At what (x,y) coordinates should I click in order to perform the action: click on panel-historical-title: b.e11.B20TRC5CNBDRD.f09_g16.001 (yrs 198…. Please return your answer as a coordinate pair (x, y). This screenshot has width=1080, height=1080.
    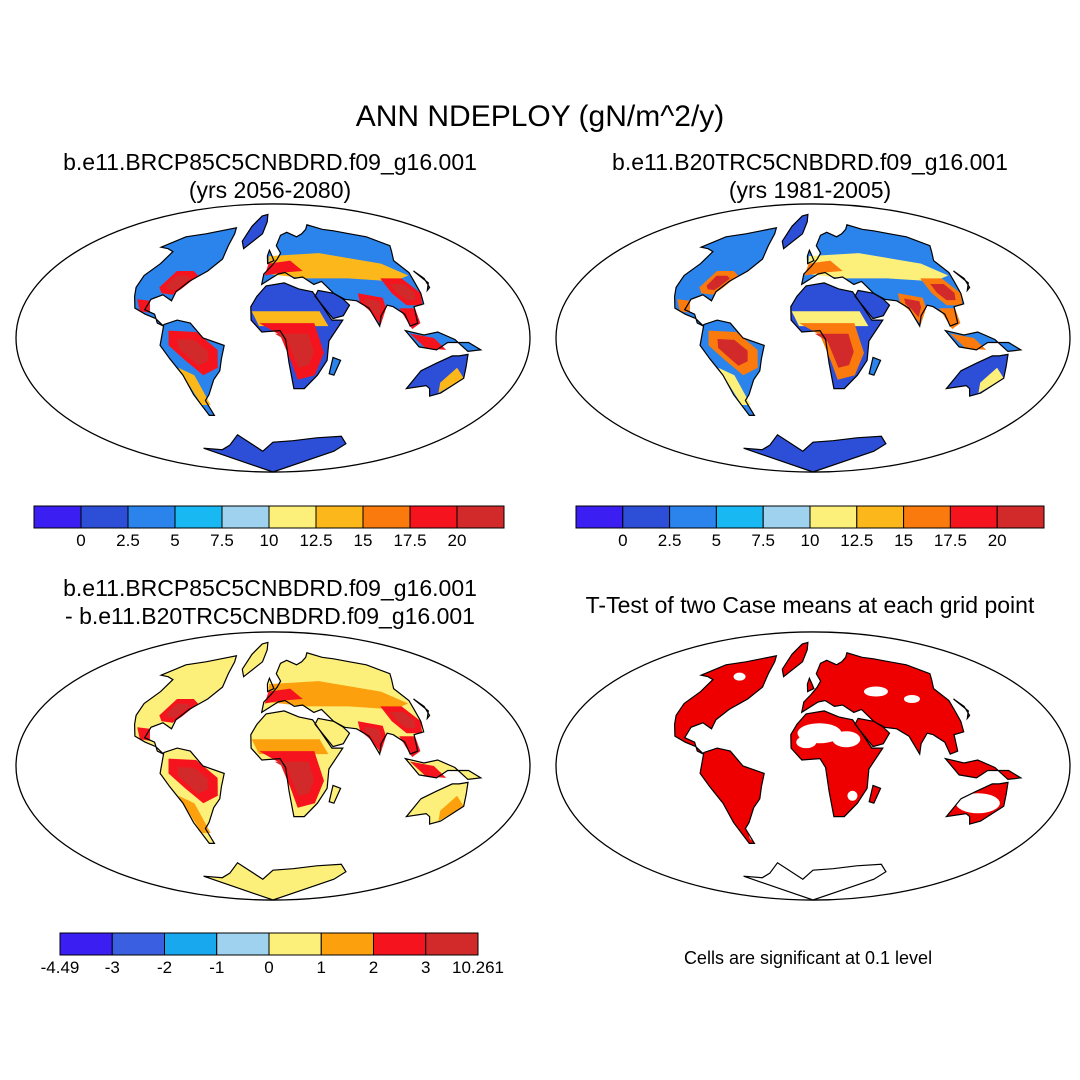
    Looking at the image, I should click on (810, 176).